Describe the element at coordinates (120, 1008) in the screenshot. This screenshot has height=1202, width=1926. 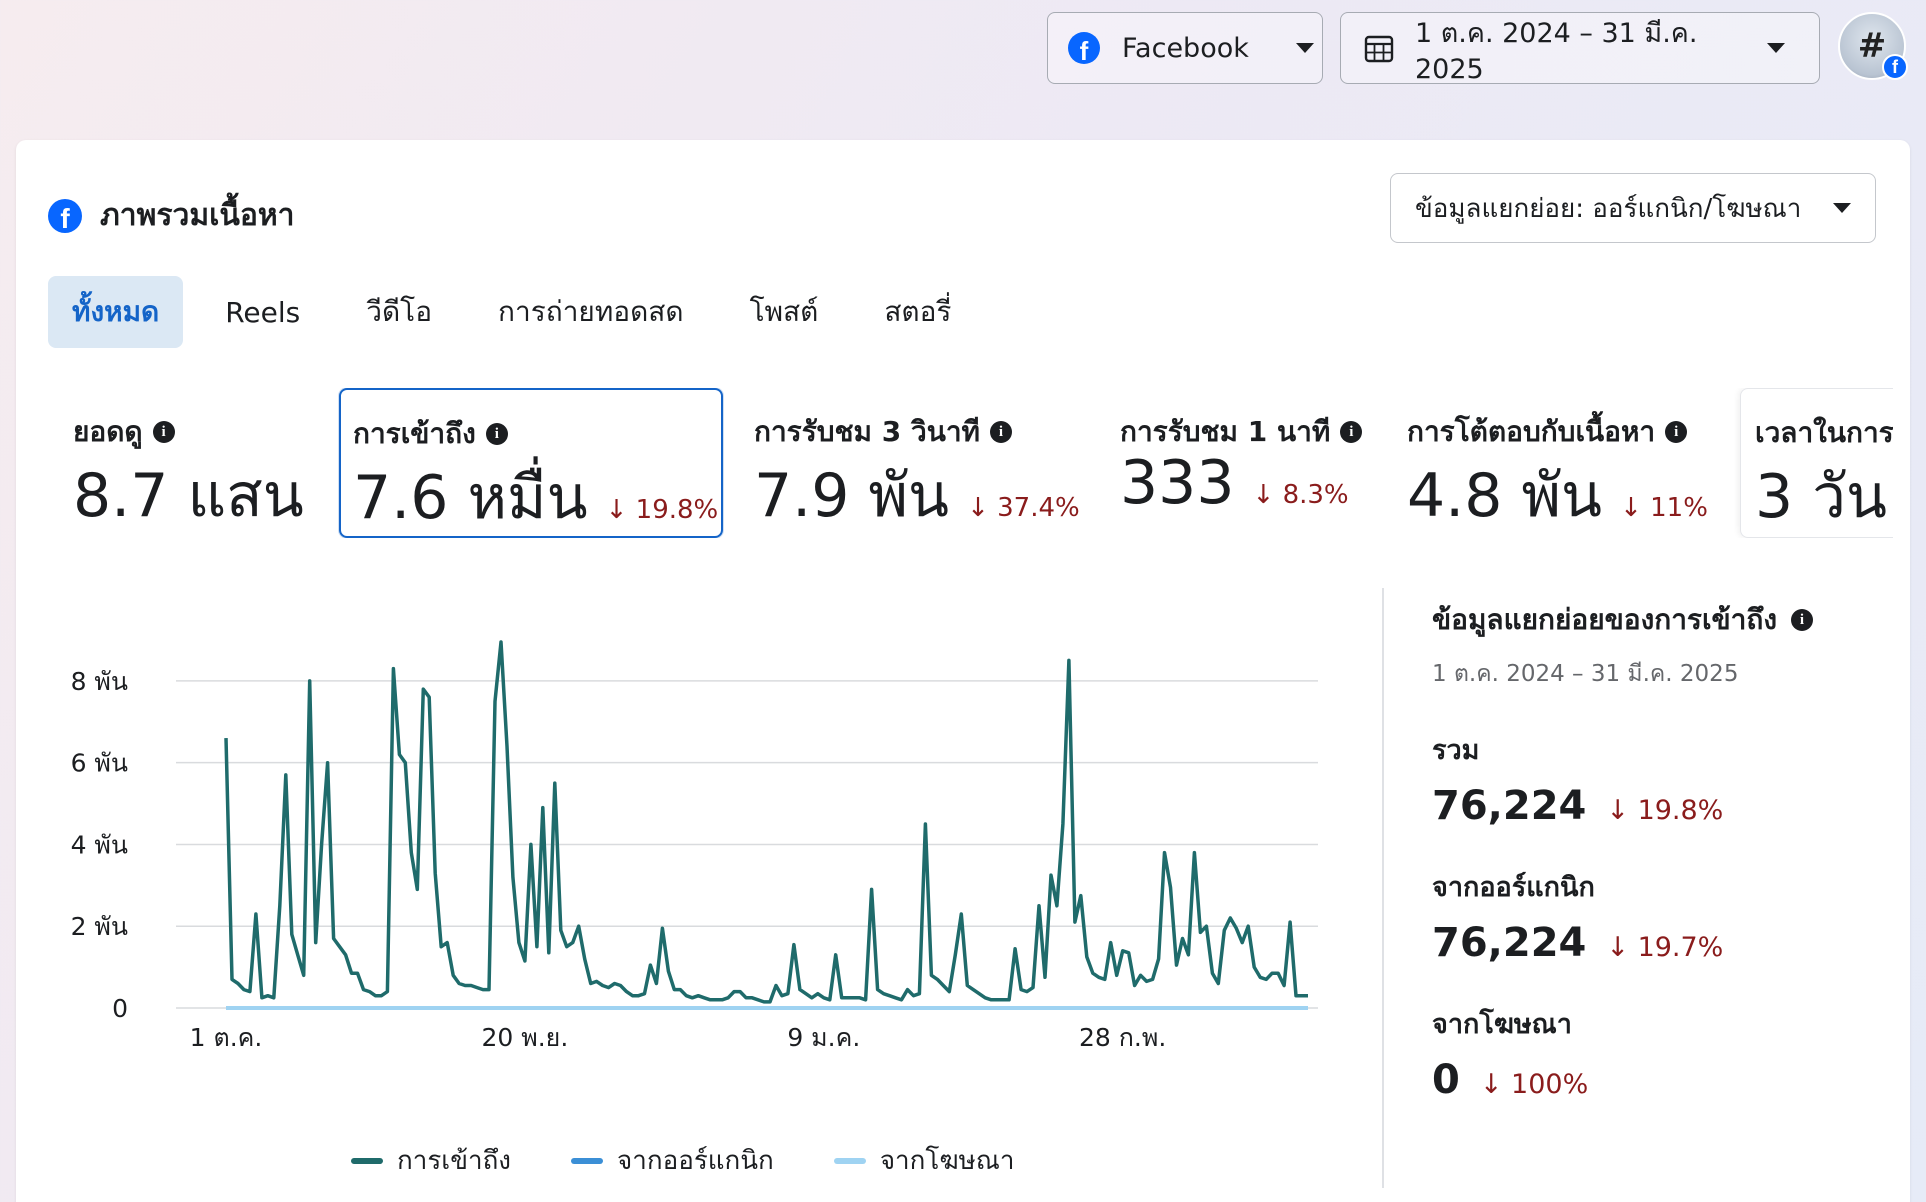
I see `y-tick-label: 0` at that location.